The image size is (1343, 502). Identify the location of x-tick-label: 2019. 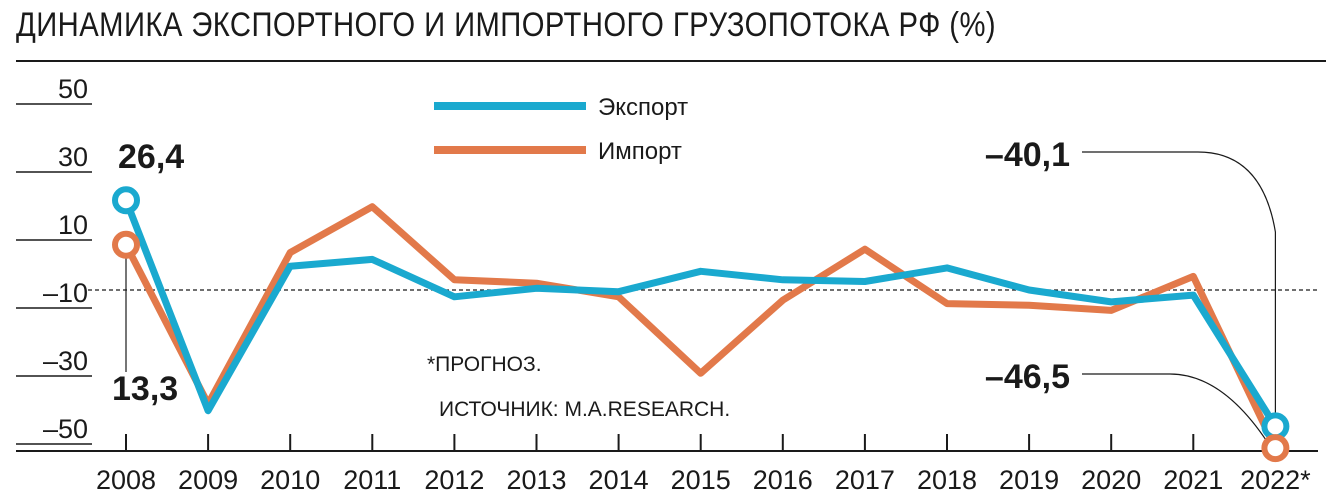
(1029, 480).